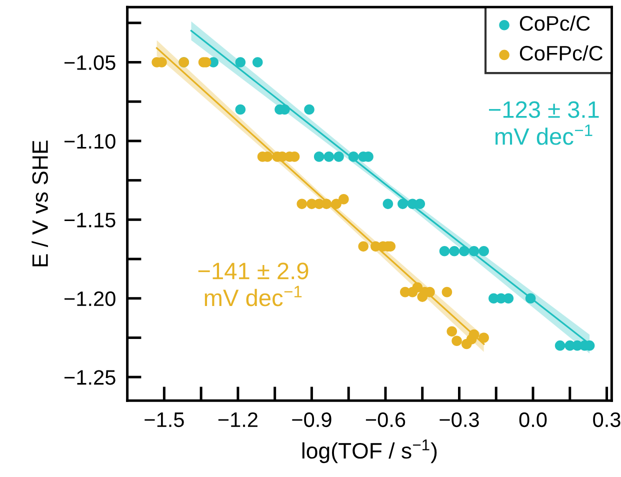 Image resolution: width=621 pixels, height=477 pixels. I want to click on y-tick-label: −1.10, so click(90, 141).